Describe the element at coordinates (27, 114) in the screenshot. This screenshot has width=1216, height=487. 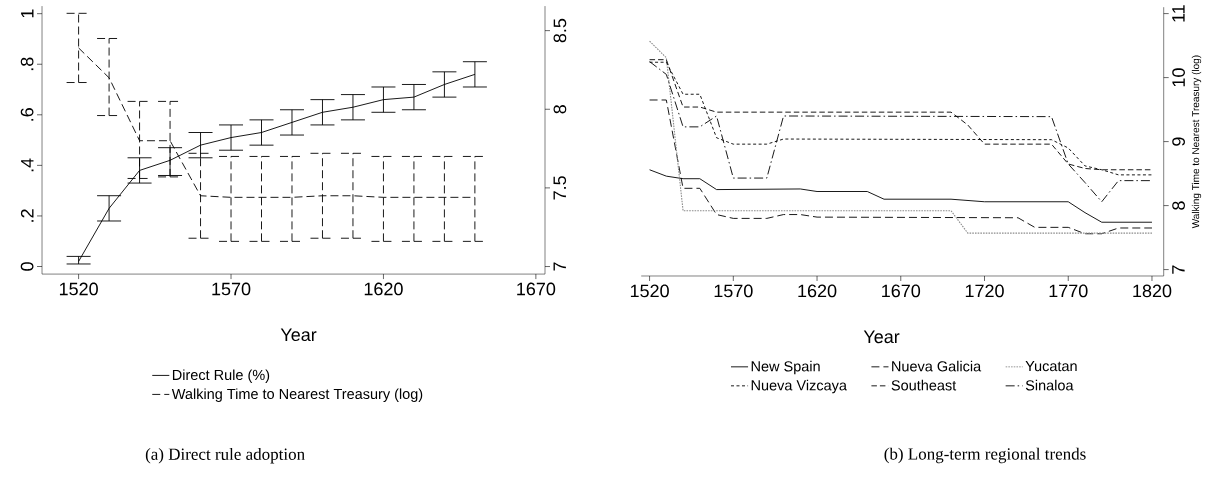
I see `y-tick-label: .6` at that location.